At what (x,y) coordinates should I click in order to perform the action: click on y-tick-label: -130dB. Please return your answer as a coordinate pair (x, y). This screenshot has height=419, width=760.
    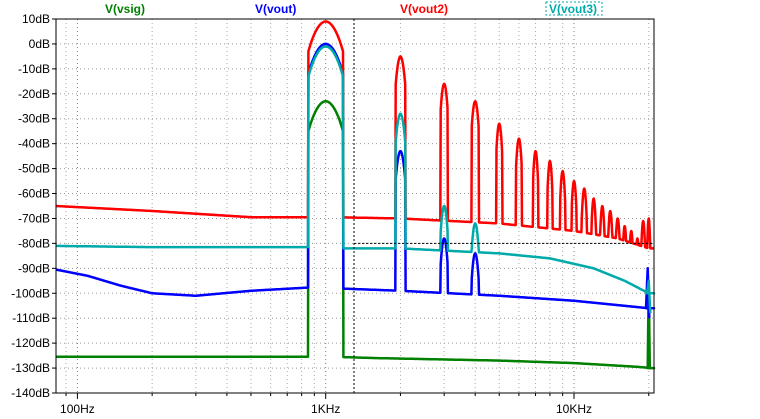
    Looking at the image, I should click on (30, 368).